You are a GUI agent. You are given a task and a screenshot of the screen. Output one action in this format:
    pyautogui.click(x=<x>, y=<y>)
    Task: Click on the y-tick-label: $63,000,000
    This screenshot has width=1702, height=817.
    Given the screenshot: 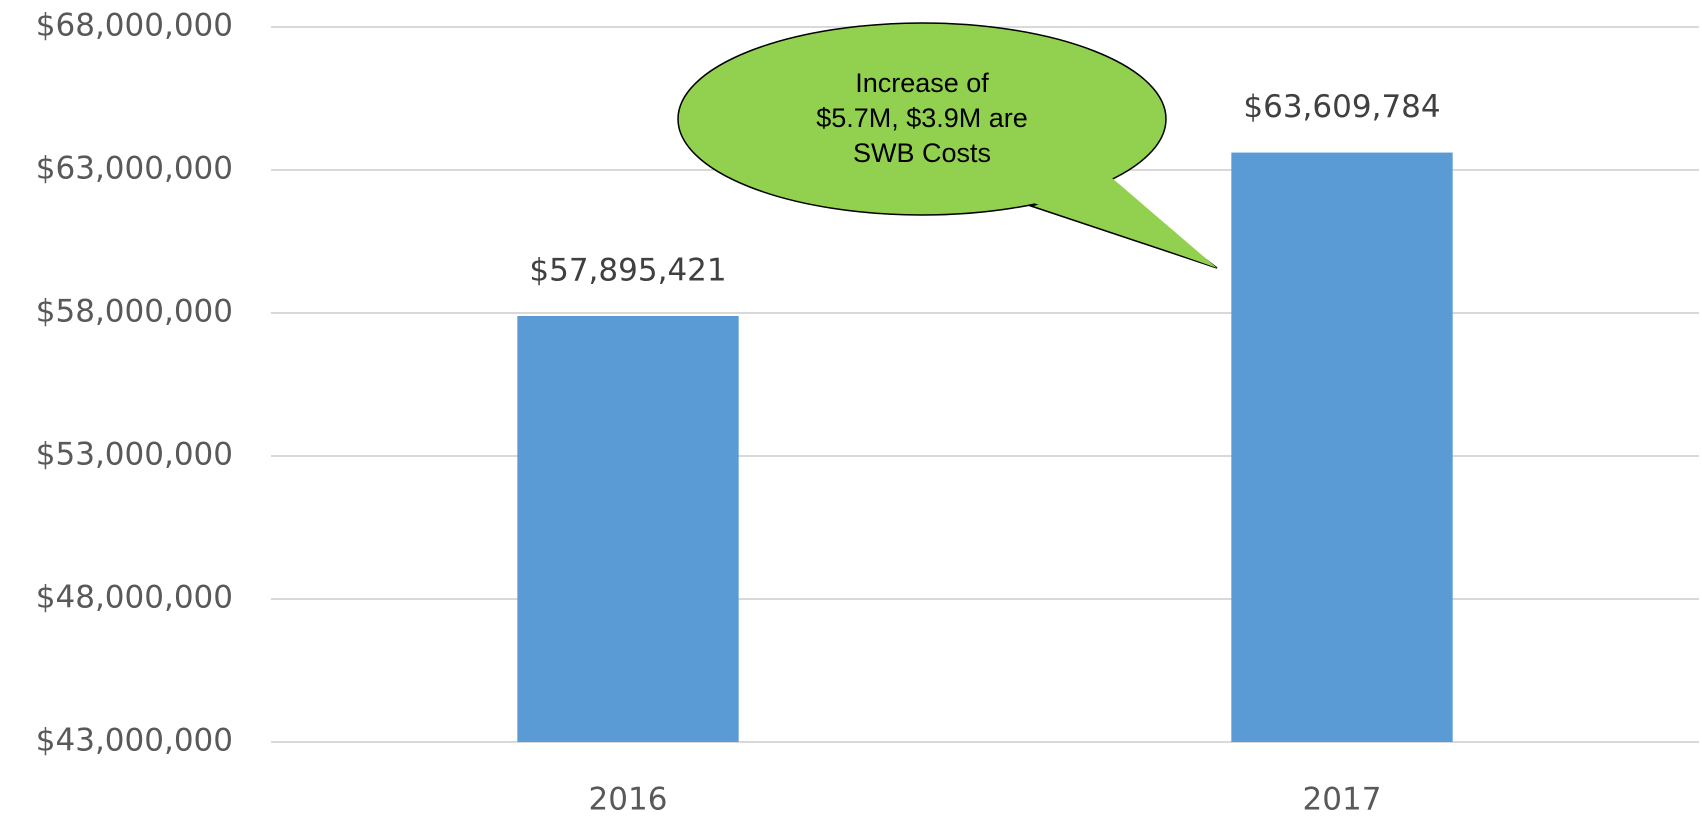 What is the action you would take?
    pyautogui.click(x=134, y=169)
    